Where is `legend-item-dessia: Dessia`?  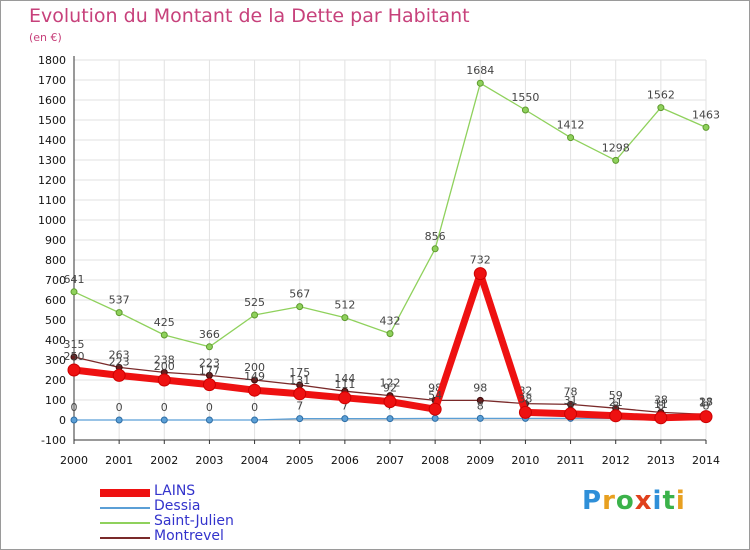
legend-item-dessia: Dessia is located at coordinates (200, 507).